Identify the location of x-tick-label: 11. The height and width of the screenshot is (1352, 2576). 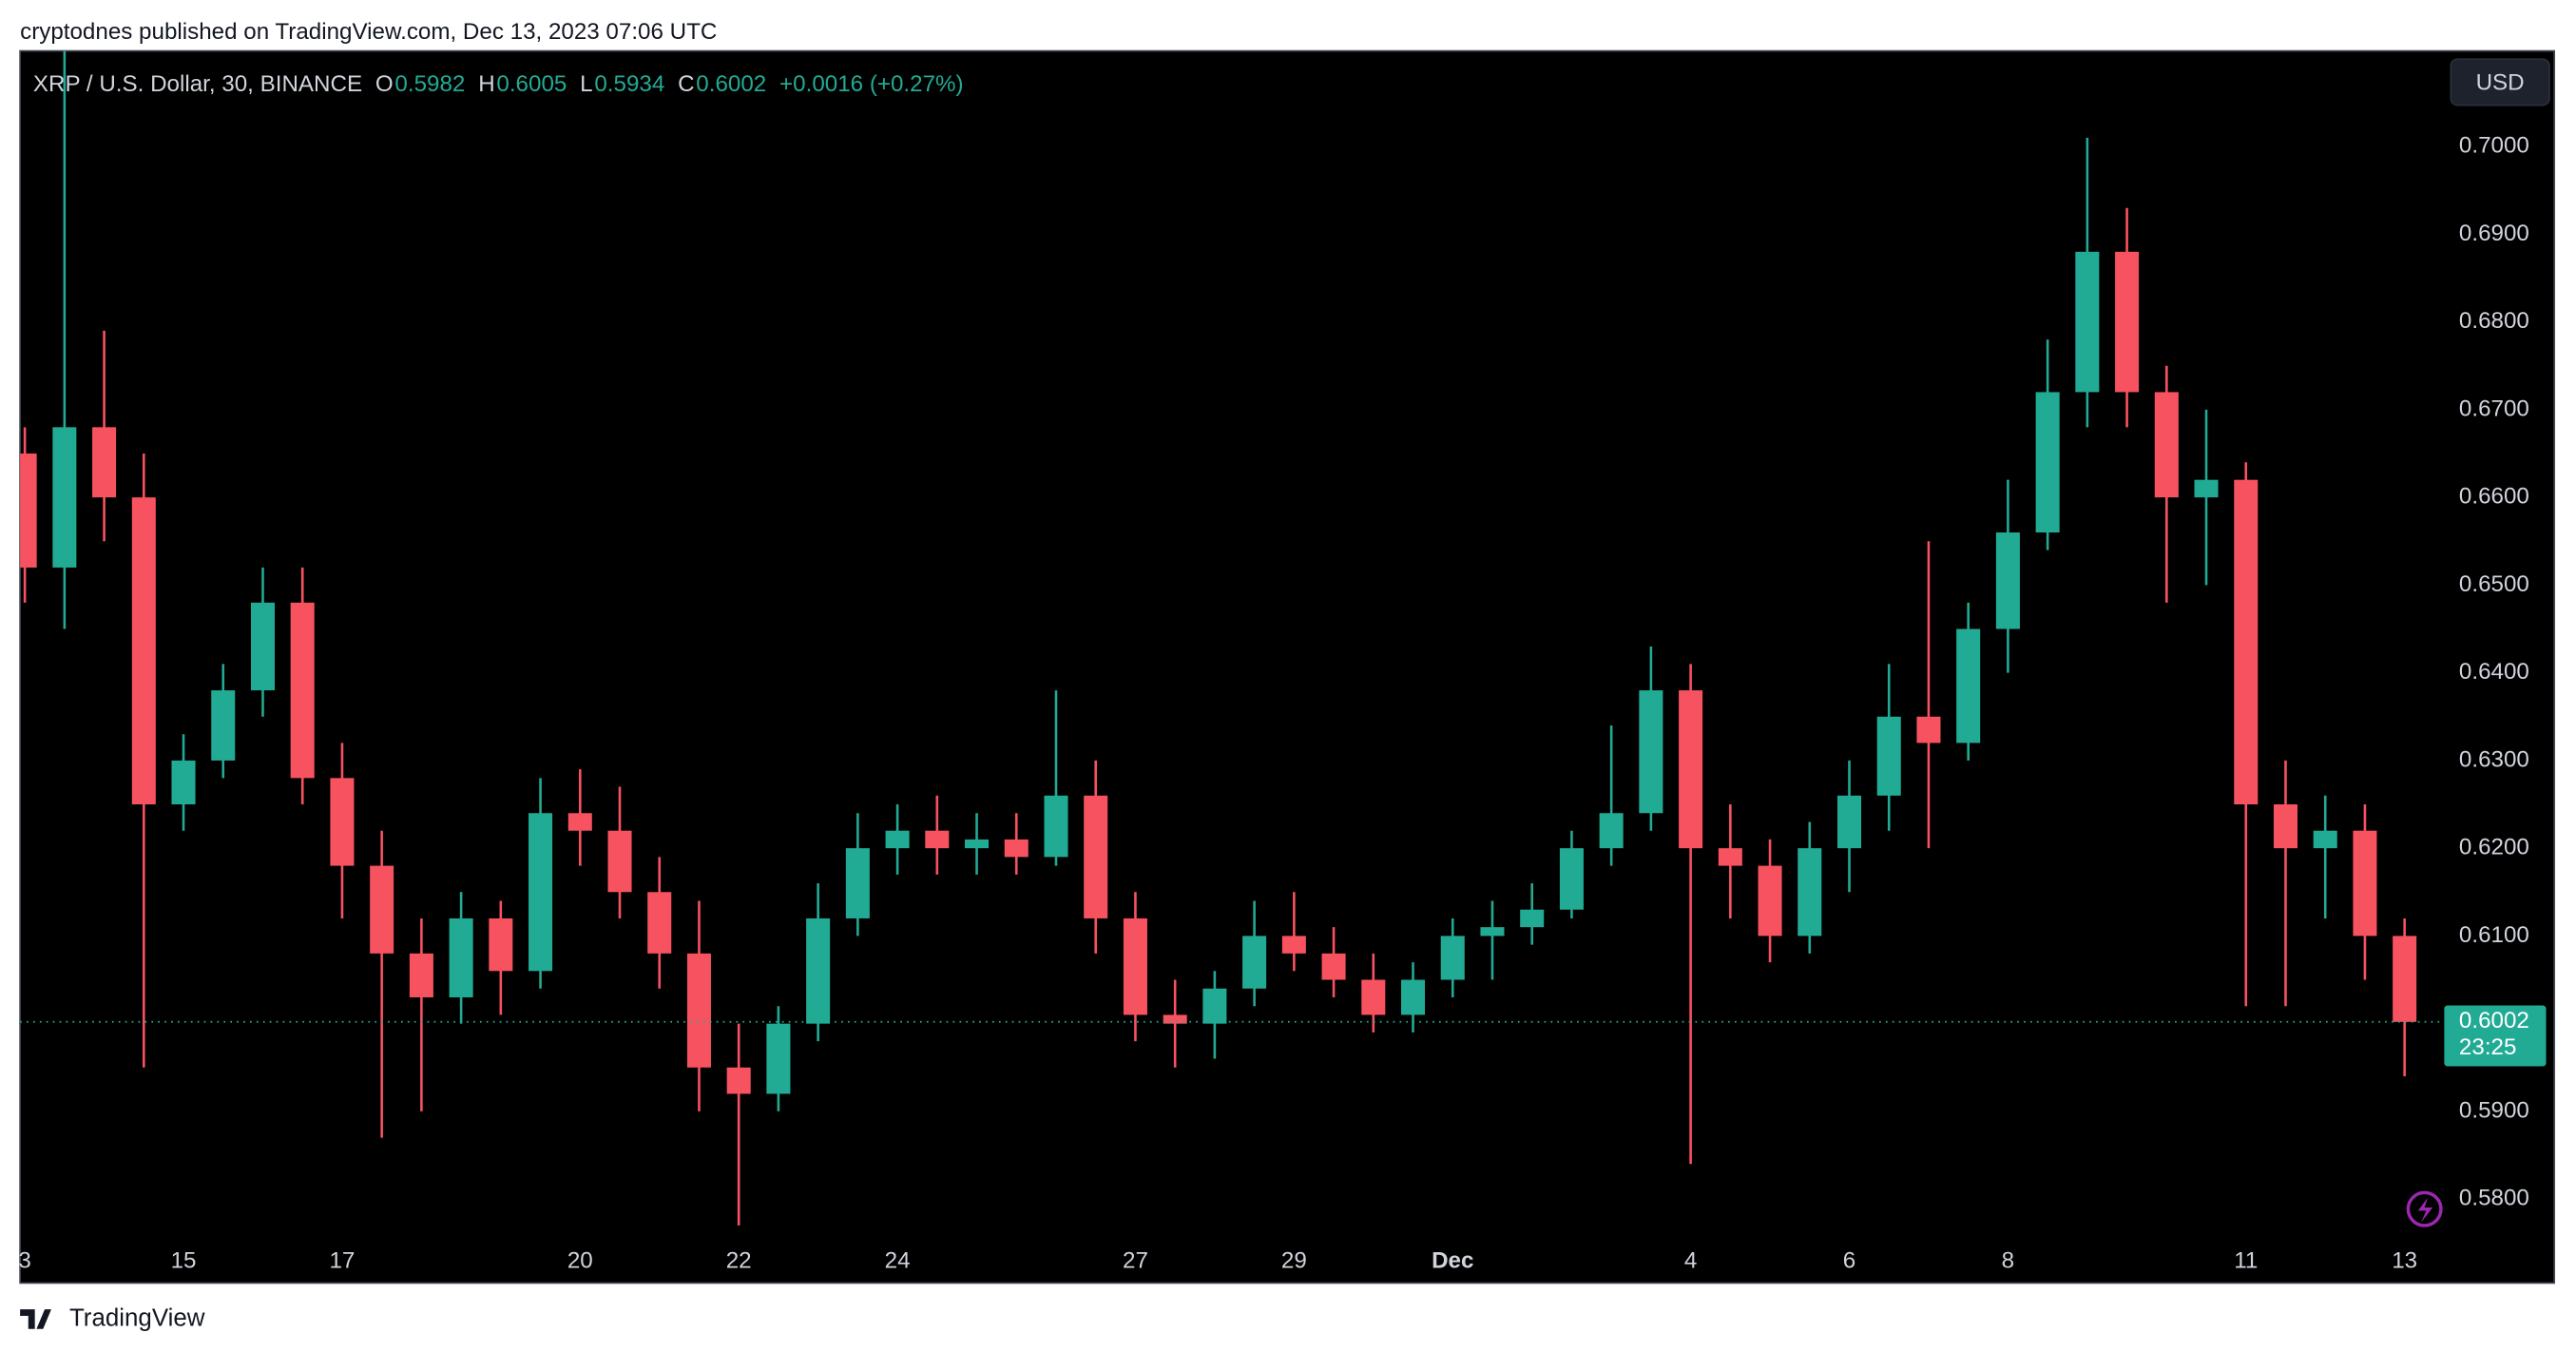
(2246, 1260).